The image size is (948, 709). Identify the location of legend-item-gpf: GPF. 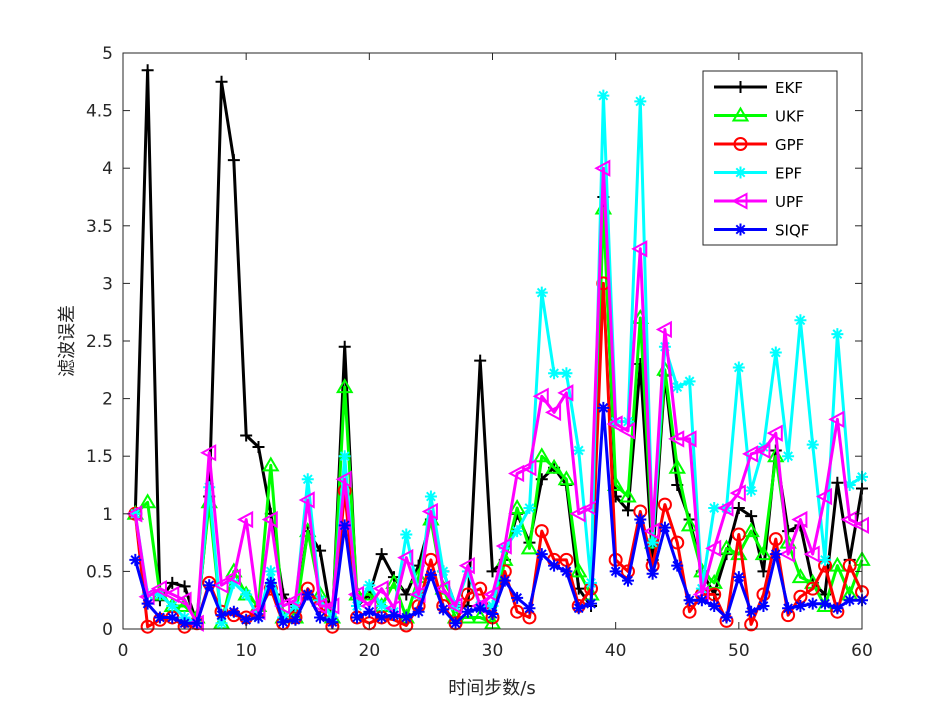
(759, 145).